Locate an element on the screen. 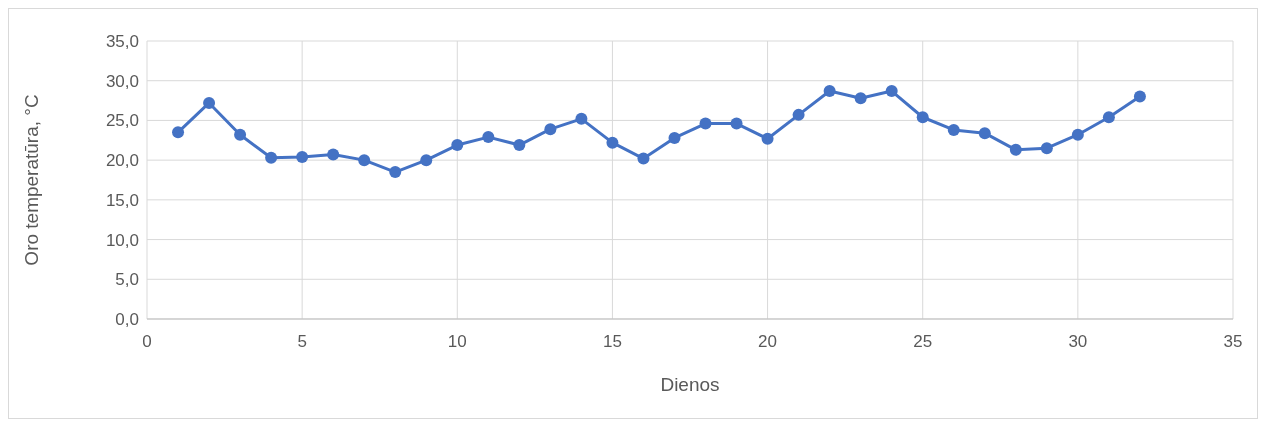 The height and width of the screenshot is (430, 1269). x-tick-label: 15 is located at coordinates (612, 341).